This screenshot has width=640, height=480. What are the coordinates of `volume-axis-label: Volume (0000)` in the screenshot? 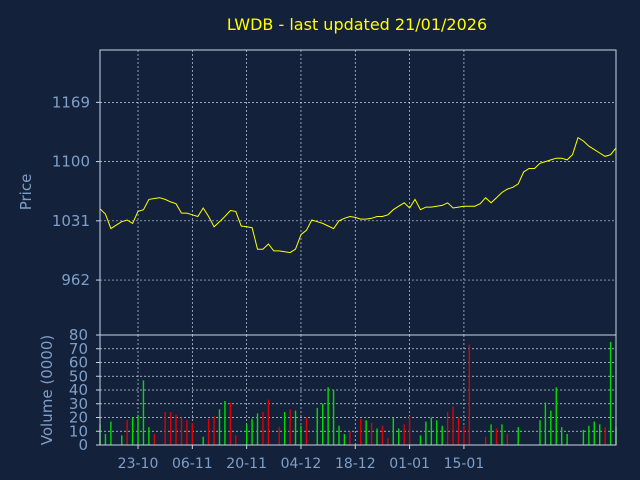 It's located at (47, 390).